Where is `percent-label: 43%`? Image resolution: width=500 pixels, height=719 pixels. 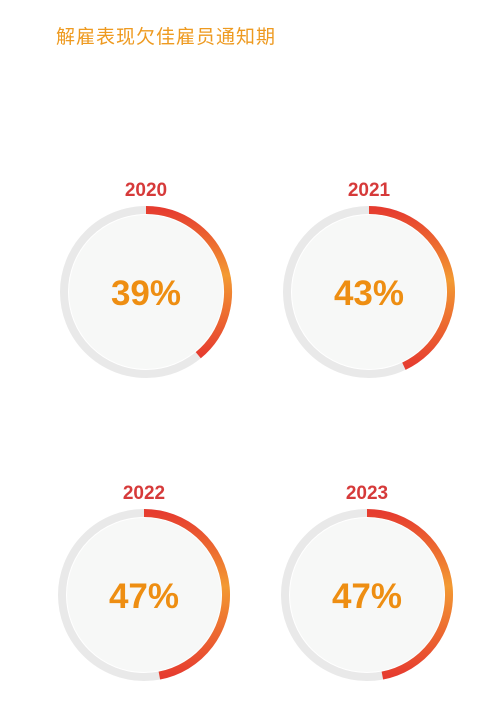
percent-label: 43% is located at coordinates (369, 293).